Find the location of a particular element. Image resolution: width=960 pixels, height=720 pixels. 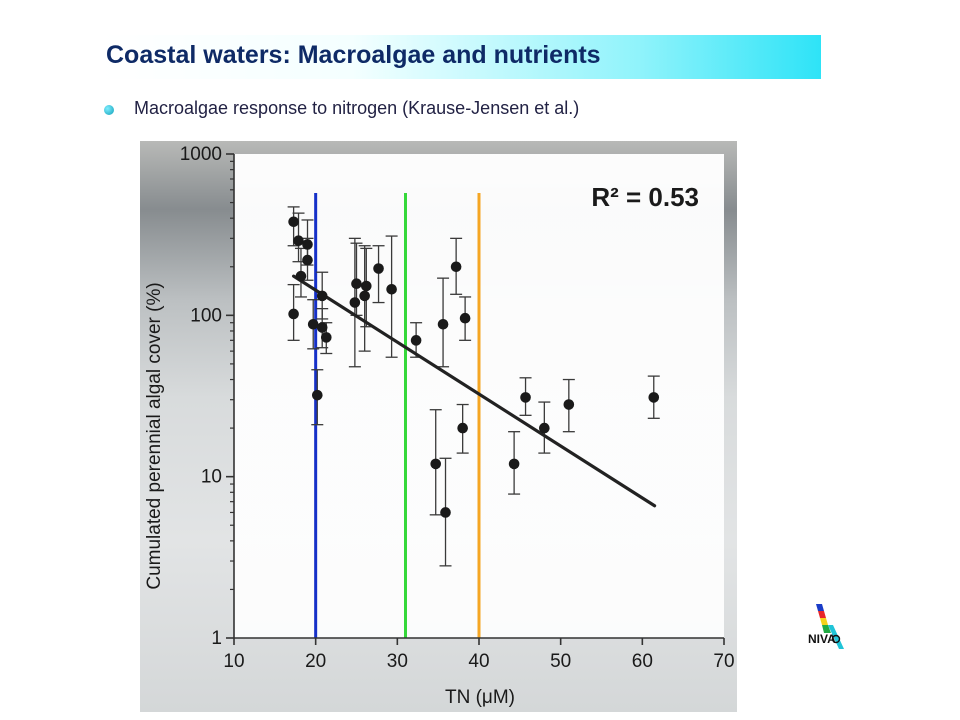

niva-logo: NIVA is located at coordinates (829, 627).